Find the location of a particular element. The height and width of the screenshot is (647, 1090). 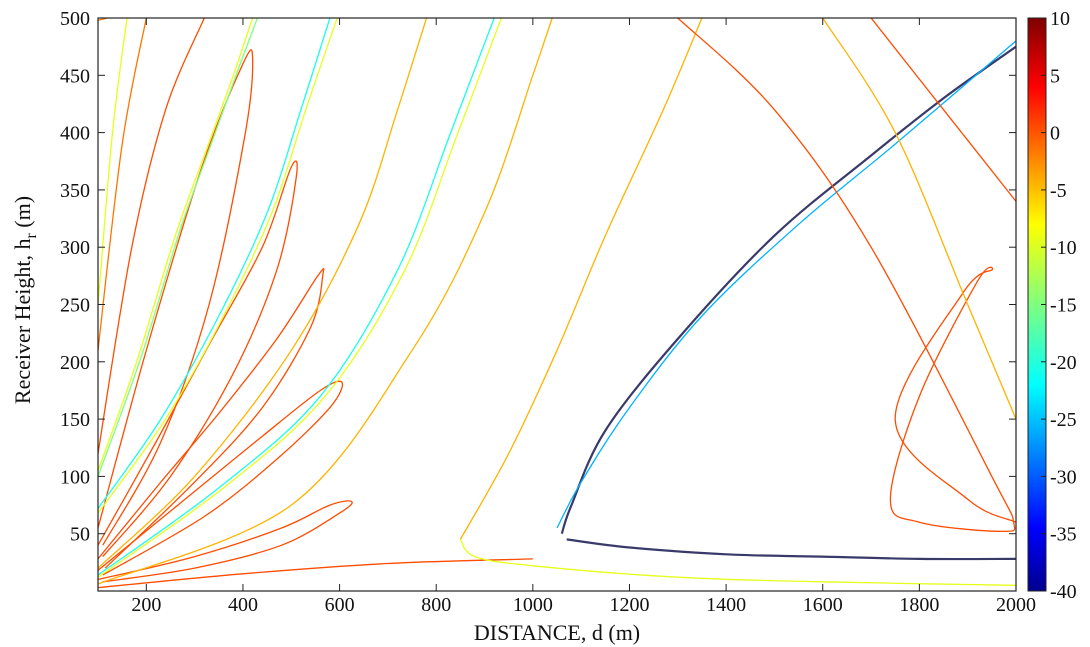

y-tick-label: 50 is located at coordinates (80, 535).